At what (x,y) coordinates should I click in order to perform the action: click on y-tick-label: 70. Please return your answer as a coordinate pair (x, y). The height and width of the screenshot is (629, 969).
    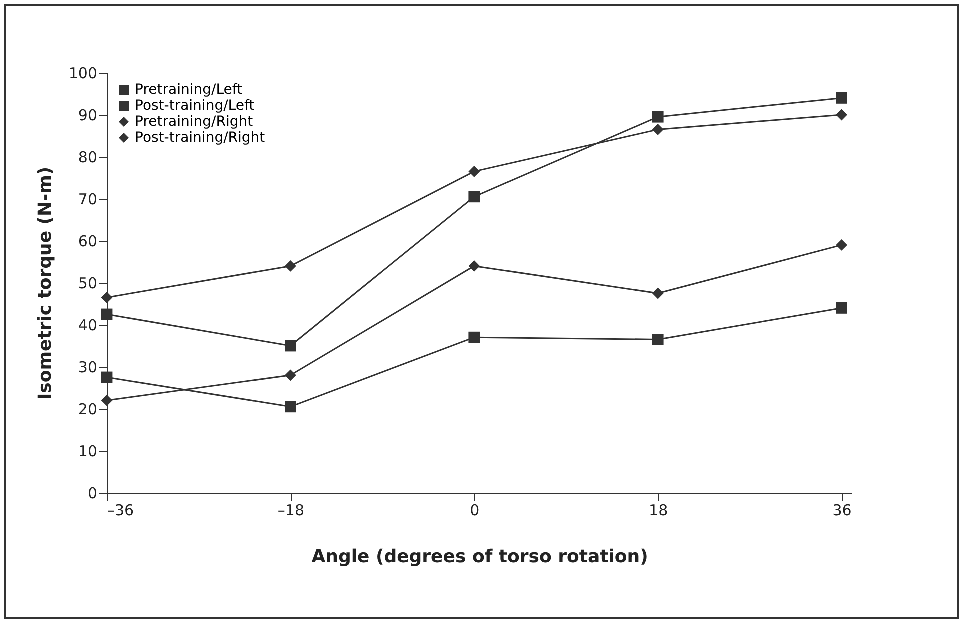
    Looking at the image, I should click on (88, 199).